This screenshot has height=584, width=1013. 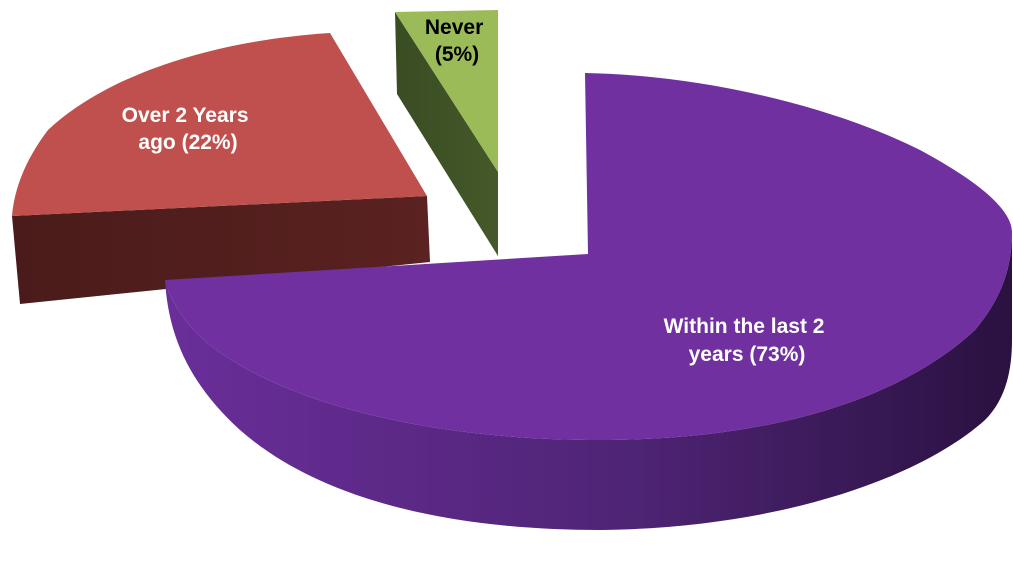 I want to click on slice-never-side, so click(x=446, y=134).